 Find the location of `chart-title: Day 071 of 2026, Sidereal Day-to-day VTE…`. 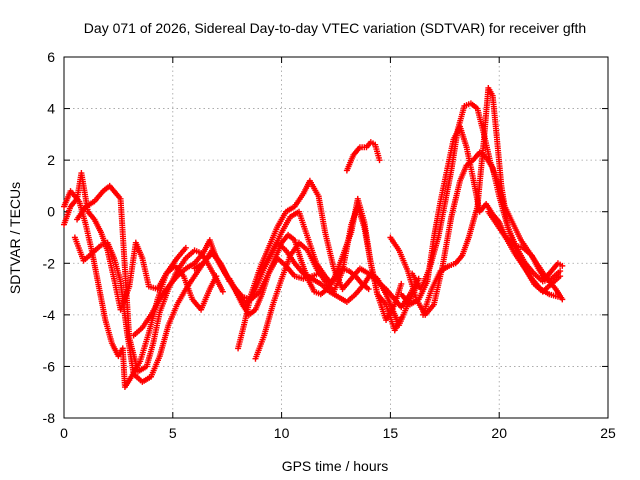

chart-title: Day 071 of 2026, Sidereal Day-to-day VTE… is located at coordinates (335, 28).